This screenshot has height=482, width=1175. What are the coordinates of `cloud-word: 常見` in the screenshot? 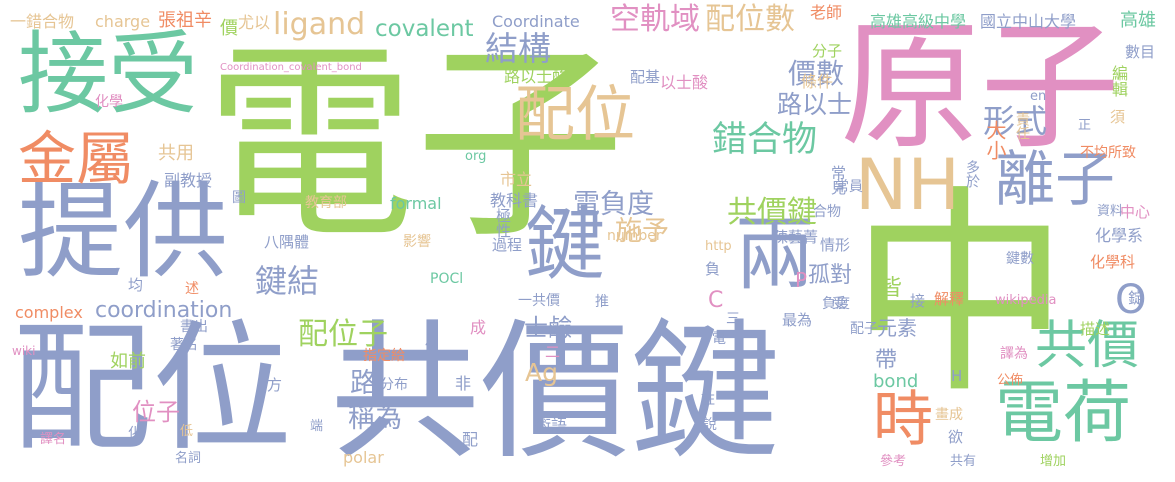 It's located at (838, 180).